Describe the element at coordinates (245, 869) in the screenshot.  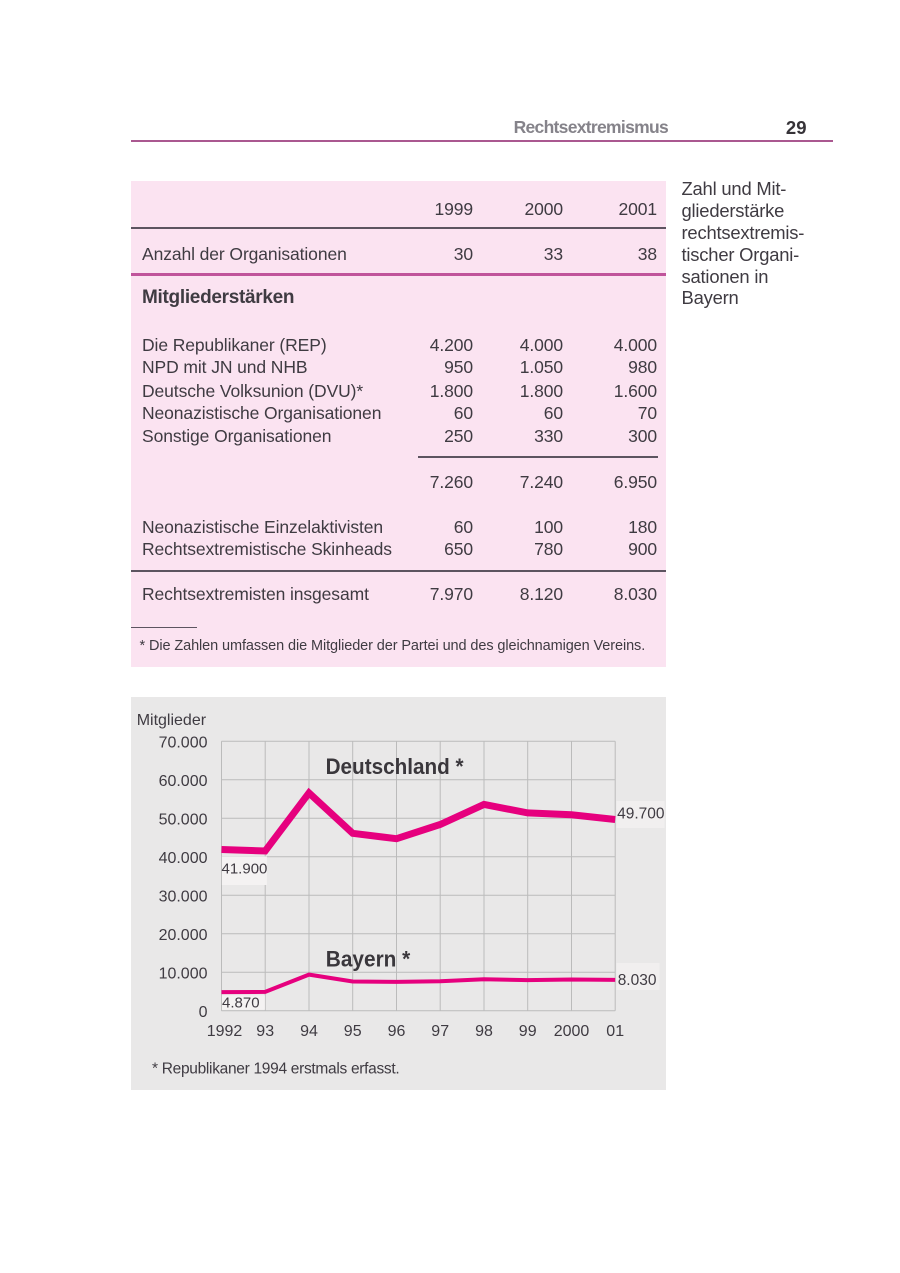
I see `svg-text: 41.900` at that location.